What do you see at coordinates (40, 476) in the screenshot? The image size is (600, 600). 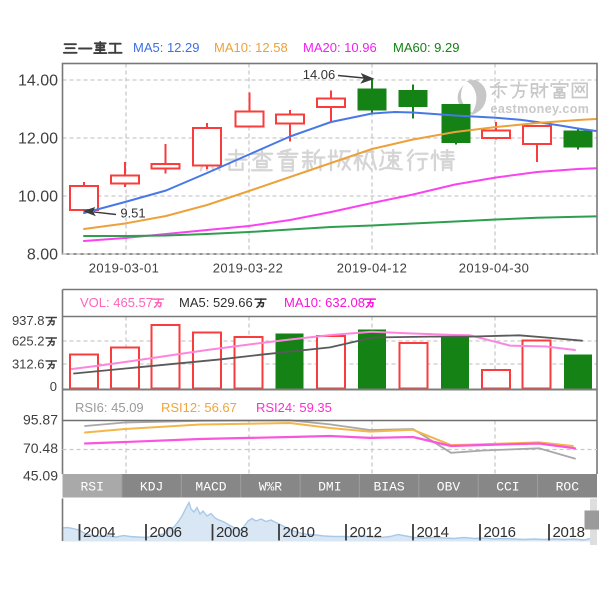 I see `svg-text: 45.09` at bounding box center [40, 476].